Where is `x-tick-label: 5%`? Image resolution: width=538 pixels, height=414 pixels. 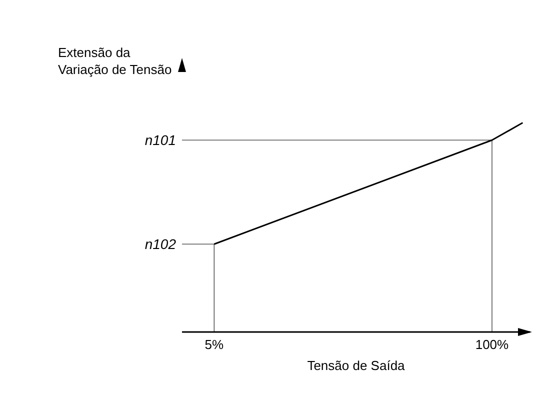 x-tick-label: 5% is located at coordinates (214, 344).